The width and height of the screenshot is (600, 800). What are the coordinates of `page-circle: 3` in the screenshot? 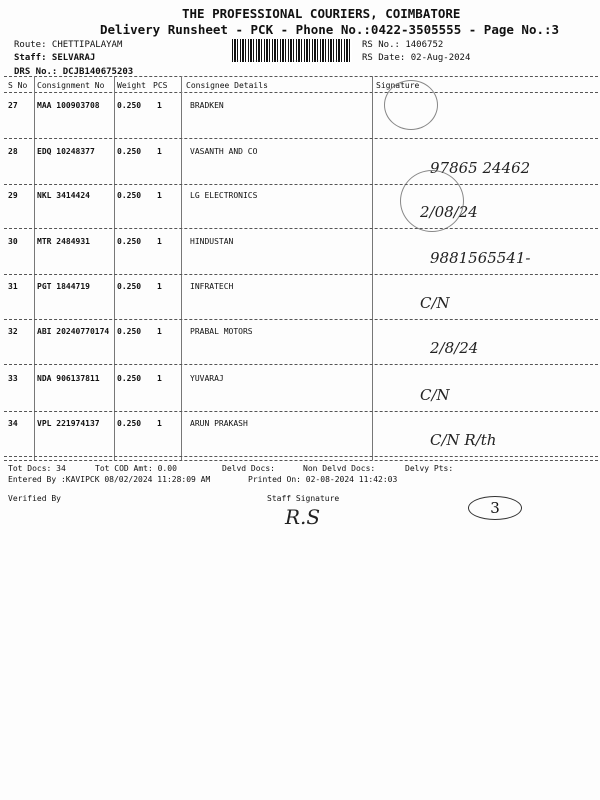 It's located at (495, 508).